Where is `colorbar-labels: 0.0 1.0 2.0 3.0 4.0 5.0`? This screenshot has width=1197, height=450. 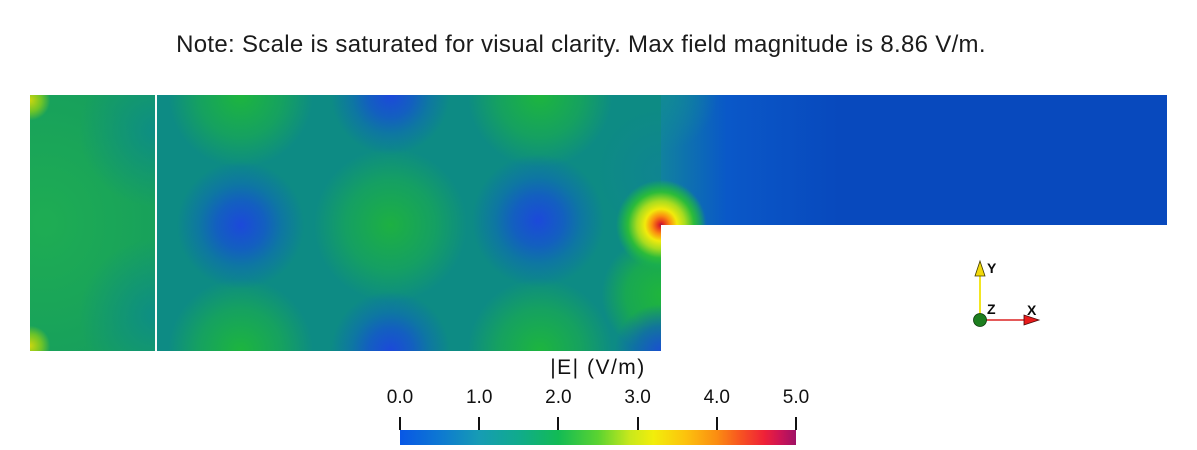
colorbar-labels: 0.0 1.0 2.0 3.0 4.0 5.0 is located at coordinates (598, 397).